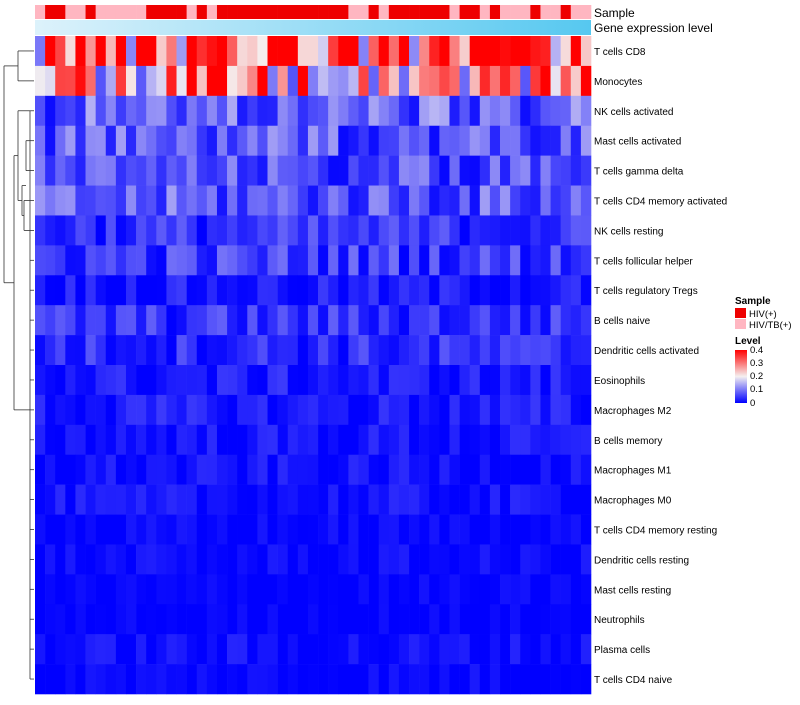 This screenshot has height=705, width=800. Describe the element at coordinates (646, 351) in the screenshot. I see `row-label: Dendritic cells activated` at that location.